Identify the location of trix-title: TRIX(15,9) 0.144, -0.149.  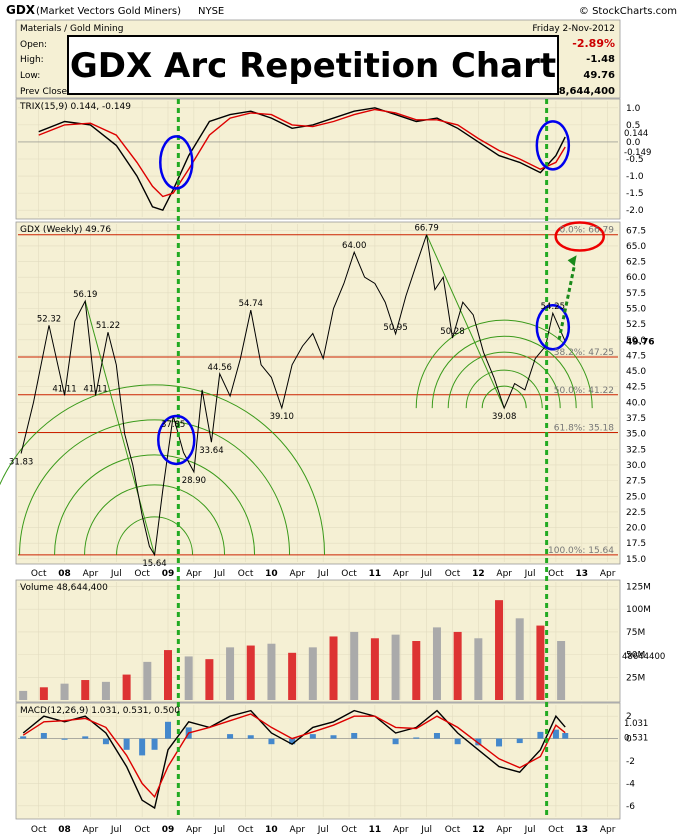
(75, 107).